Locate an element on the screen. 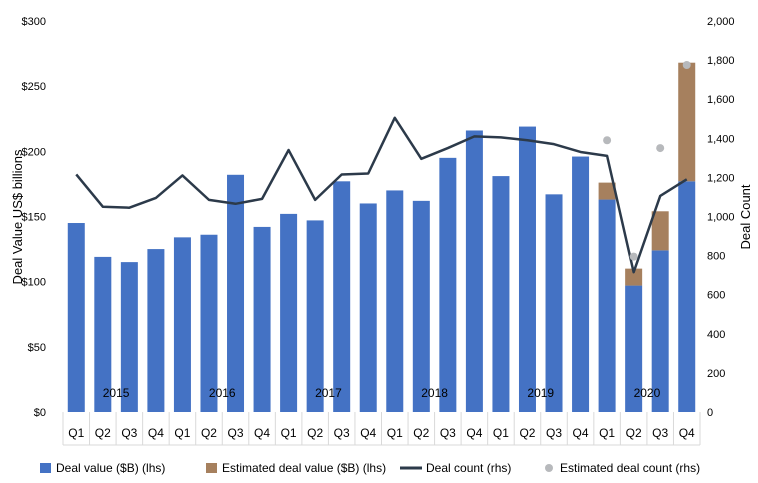  y-right-tick-label: 2,000 is located at coordinates (721, 22).